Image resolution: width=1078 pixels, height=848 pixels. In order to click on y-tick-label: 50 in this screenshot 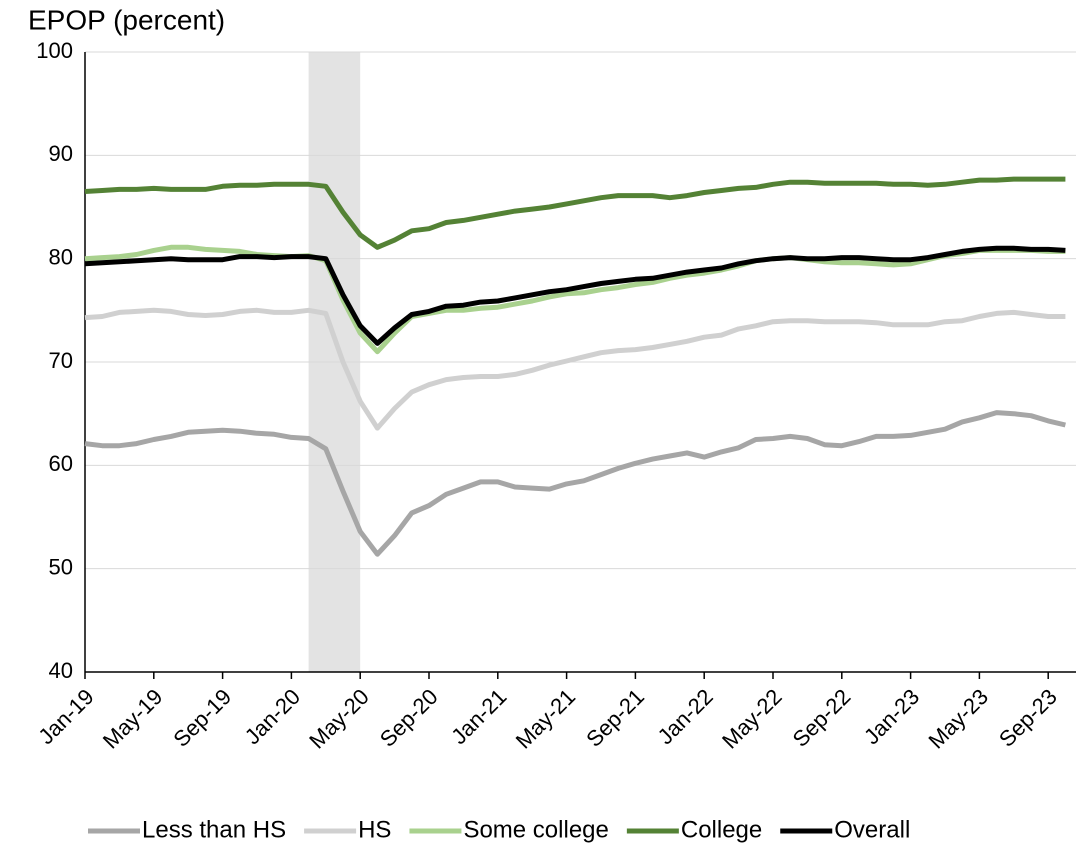, I will do `click(61, 566)`.